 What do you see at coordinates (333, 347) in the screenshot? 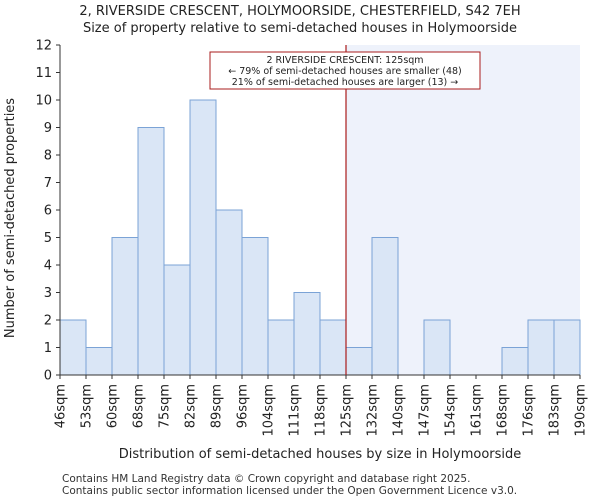
I see `bar-118sqm` at bounding box center [333, 347].